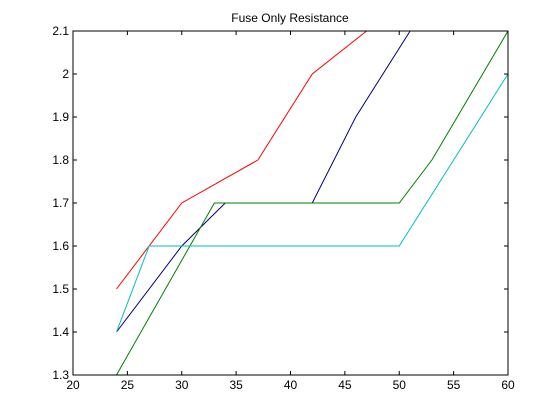  I want to click on x-tick-label: 25, so click(128, 385).